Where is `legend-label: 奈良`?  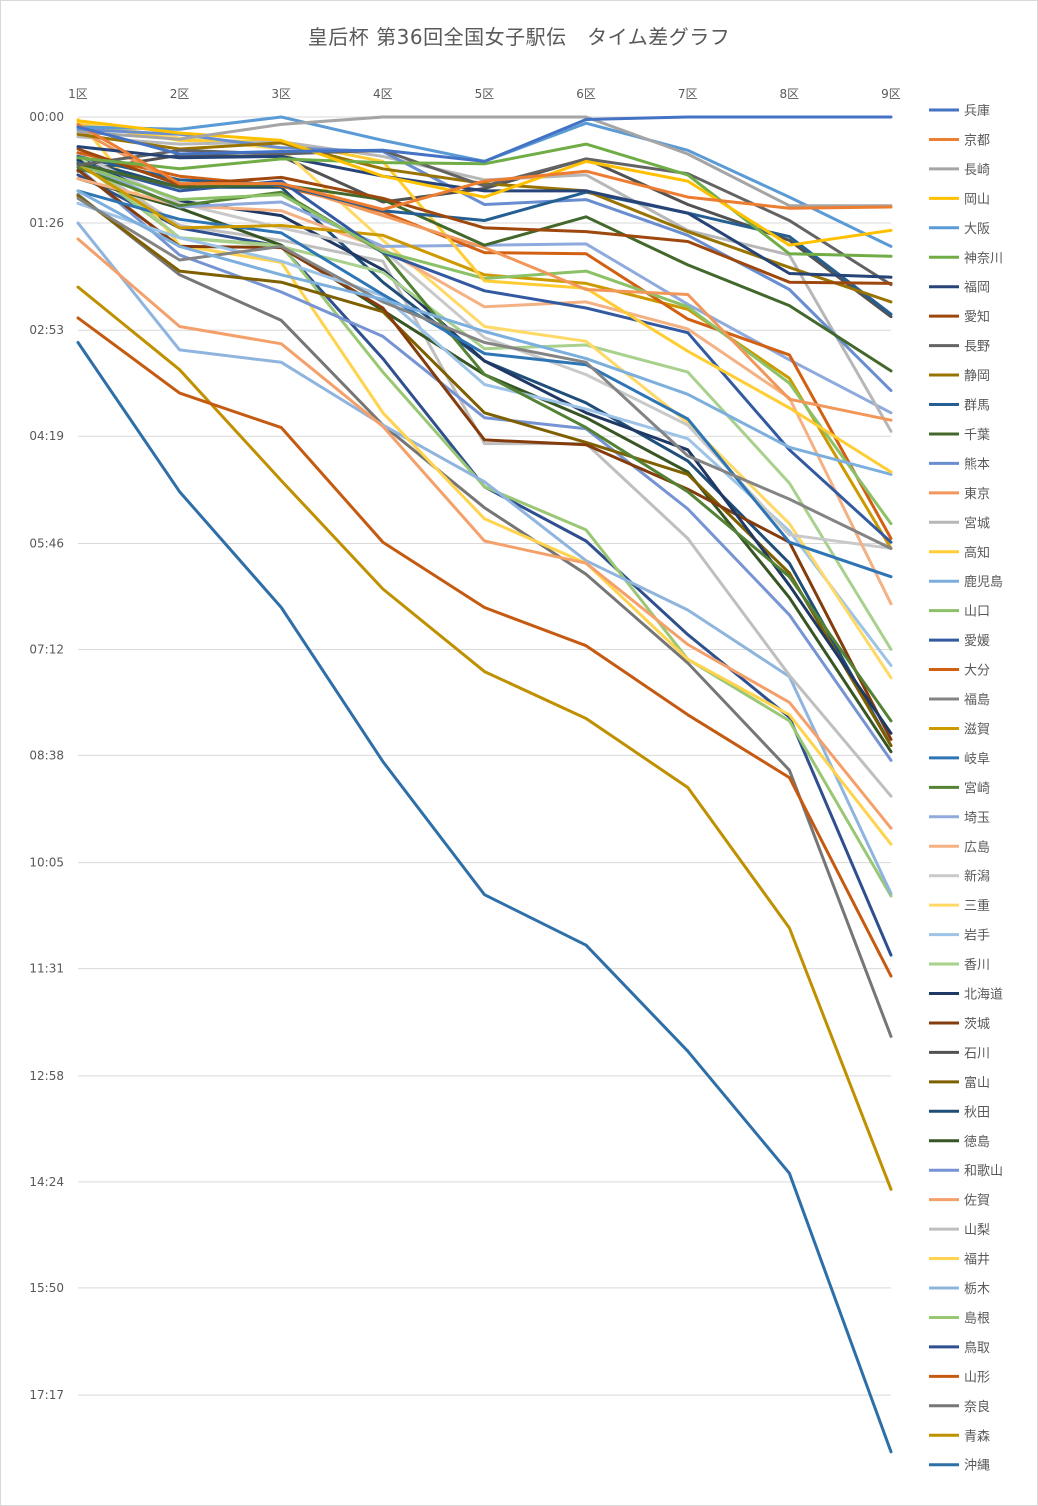 legend-label: 奈良 is located at coordinates (977, 1407).